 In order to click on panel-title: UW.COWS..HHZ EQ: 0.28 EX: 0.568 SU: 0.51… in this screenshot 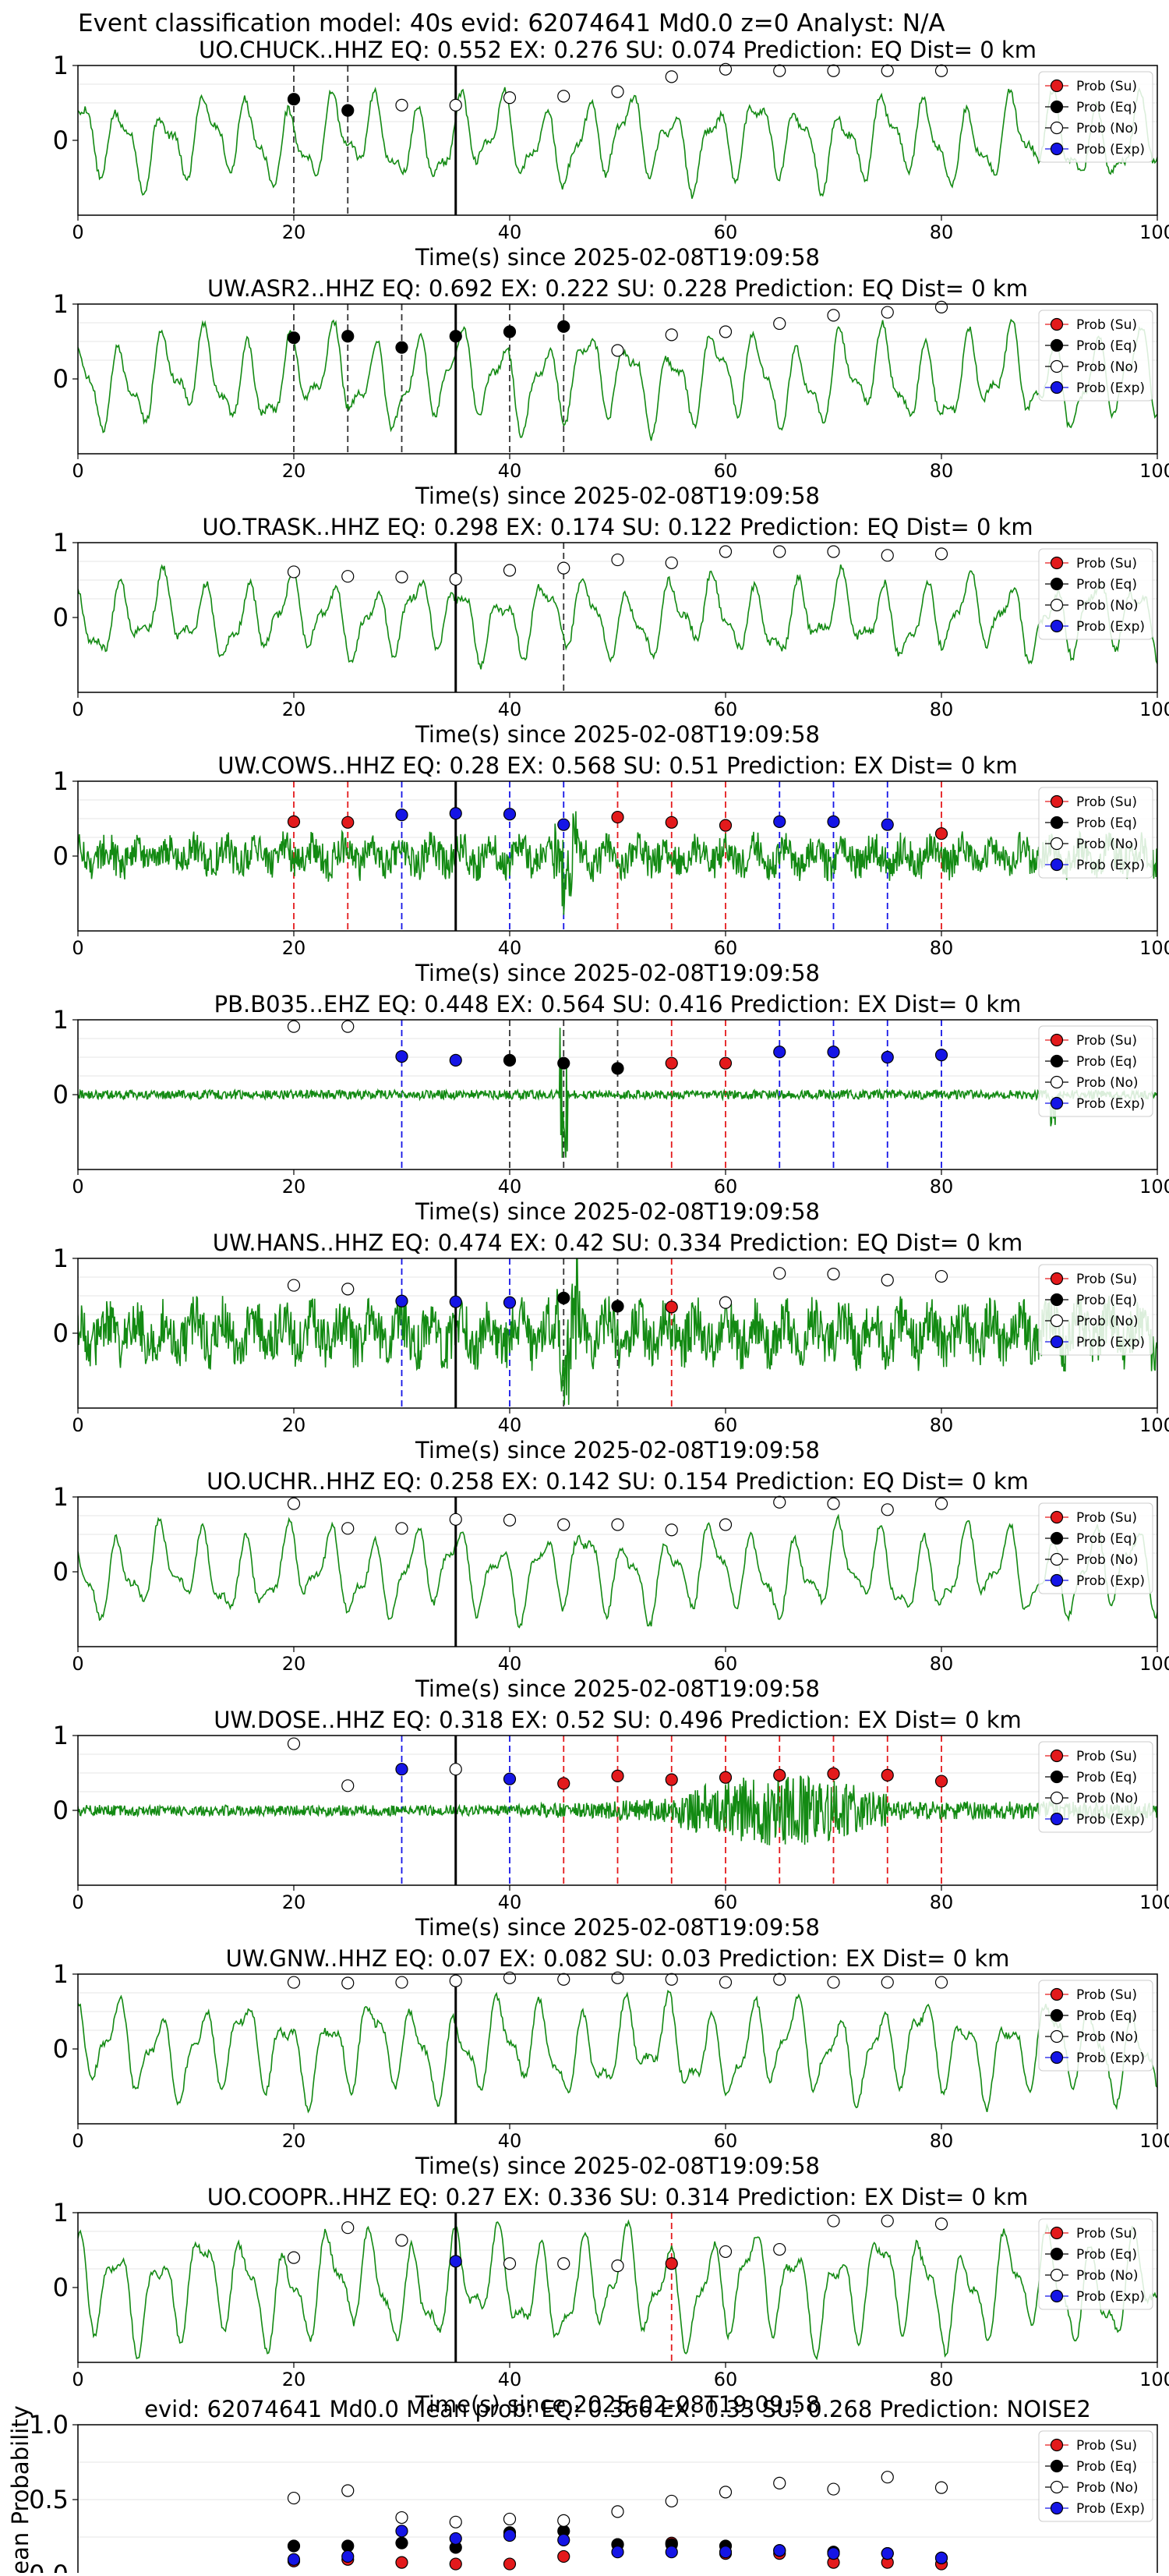, I will do `click(617, 765)`.